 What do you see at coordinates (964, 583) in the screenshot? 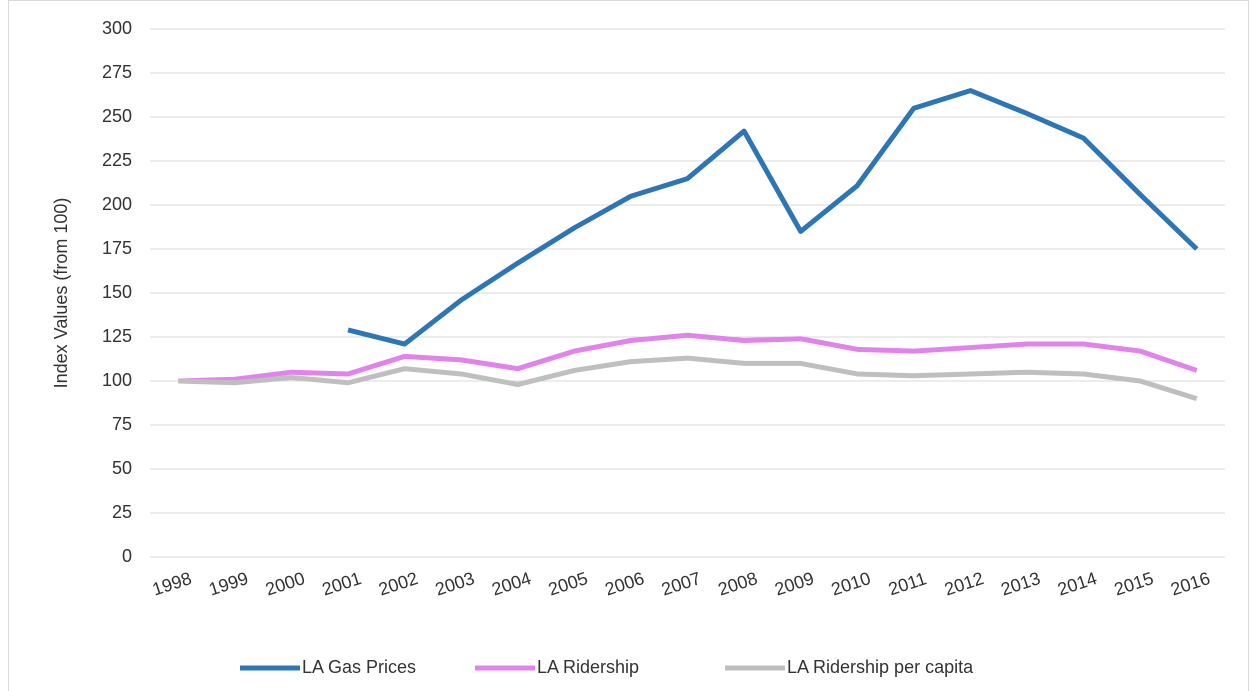
I see `x-tick-label: 2012` at bounding box center [964, 583].